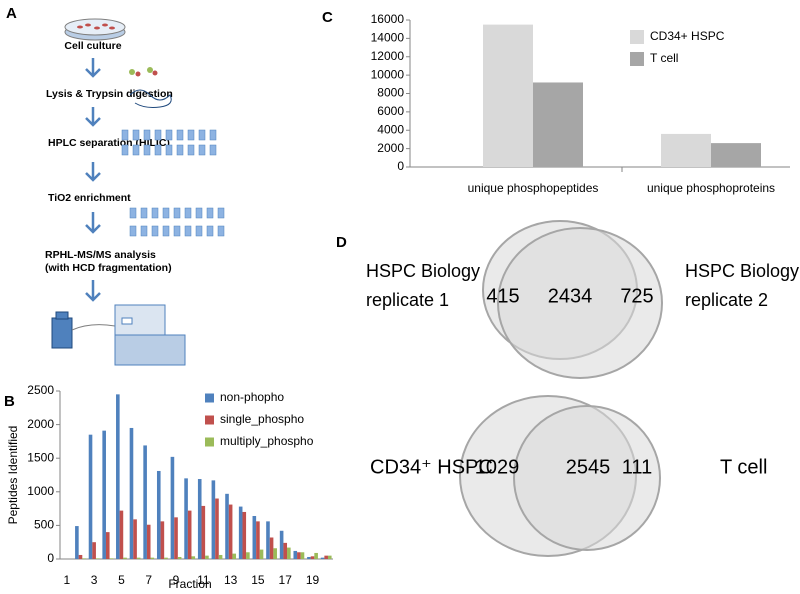  Describe the element at coordinates (664, 58) in the screenshot. I see `legend-label: T cell` at that location.